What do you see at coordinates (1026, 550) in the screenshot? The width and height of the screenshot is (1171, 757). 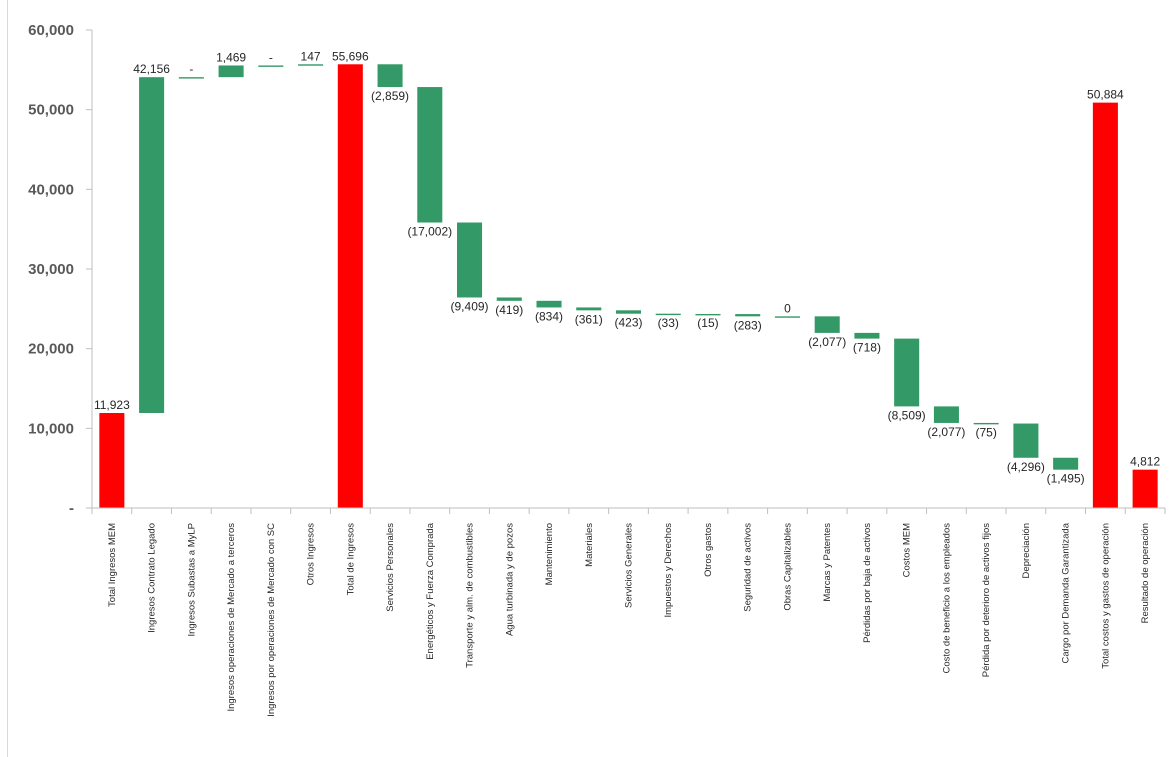 I see `x-tick-label: Depreciación` at bounding box center [1026, 550].